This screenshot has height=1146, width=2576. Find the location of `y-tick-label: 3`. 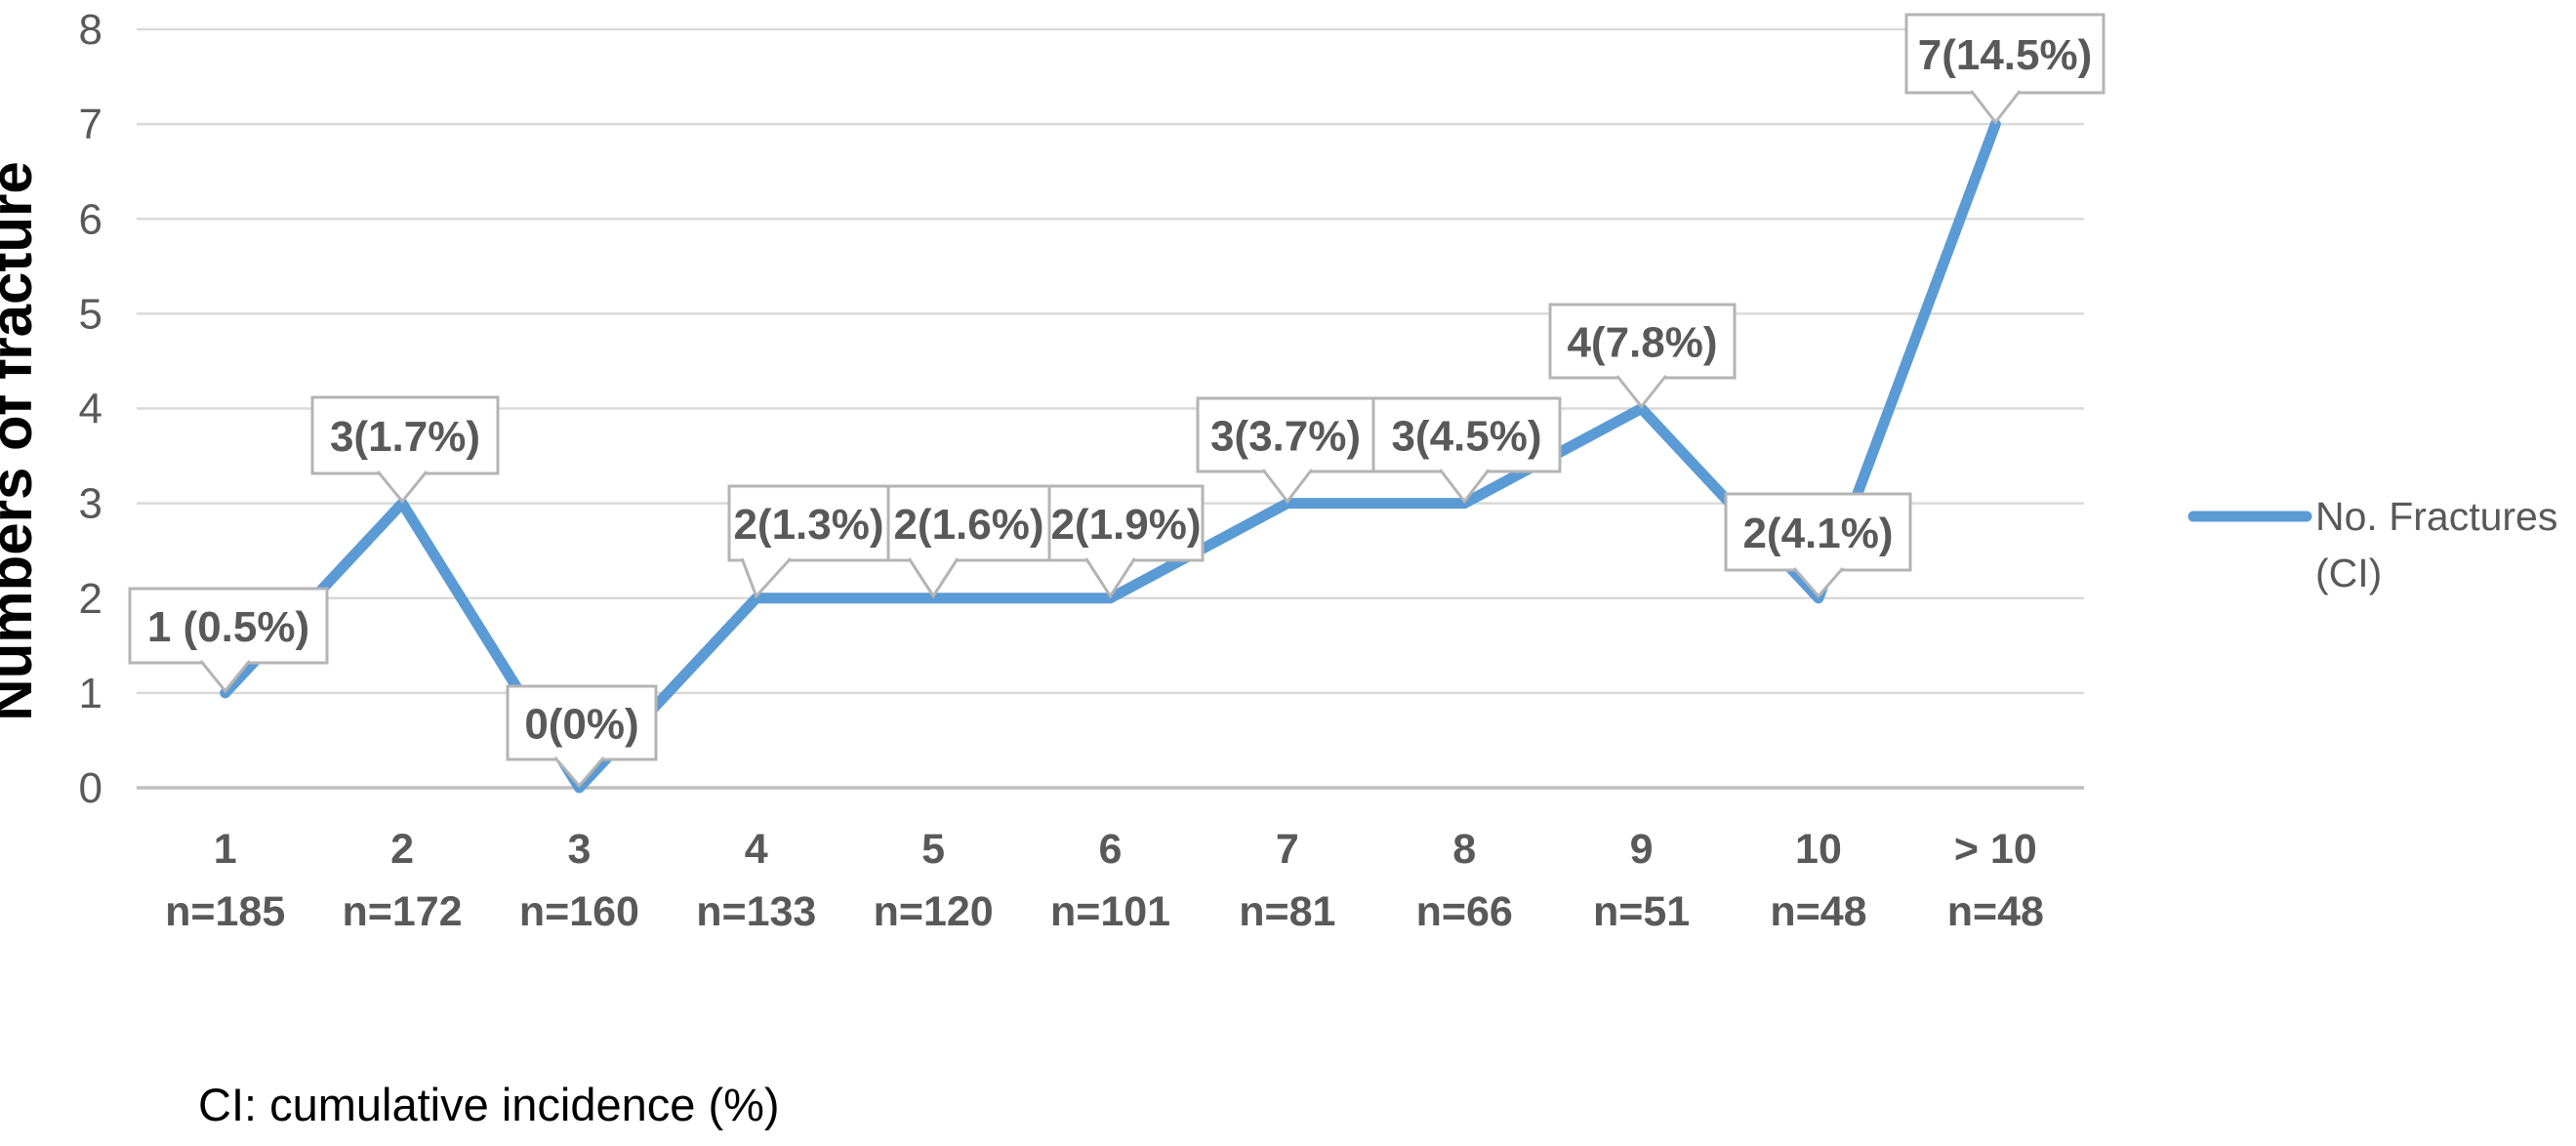

y-tick-label: 3 is located at coordinates (90, 504).